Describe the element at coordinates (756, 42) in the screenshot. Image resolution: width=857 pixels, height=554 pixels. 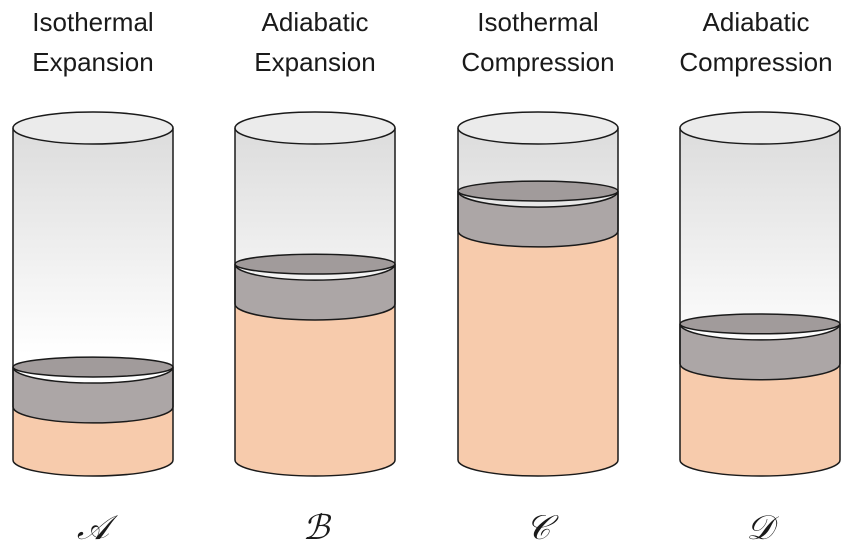
I see `caption-adiabatic-compression: Adiabatic Compression` at that location.